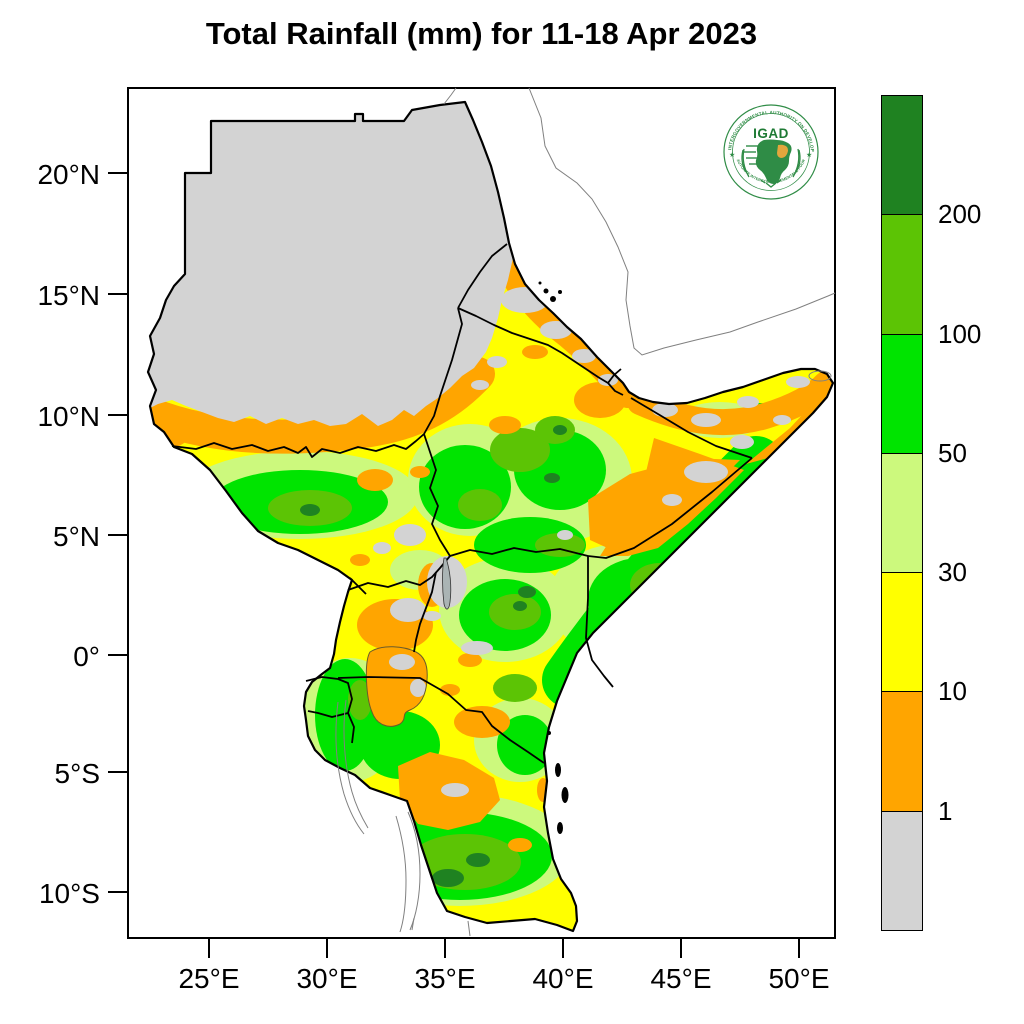 This screenshot has height=1024, width=1024. What do you see at coordinates (327, 978) in the screenshot?
I see `x-axis-label-30e: 30°E` at bounding box center [327, 978].